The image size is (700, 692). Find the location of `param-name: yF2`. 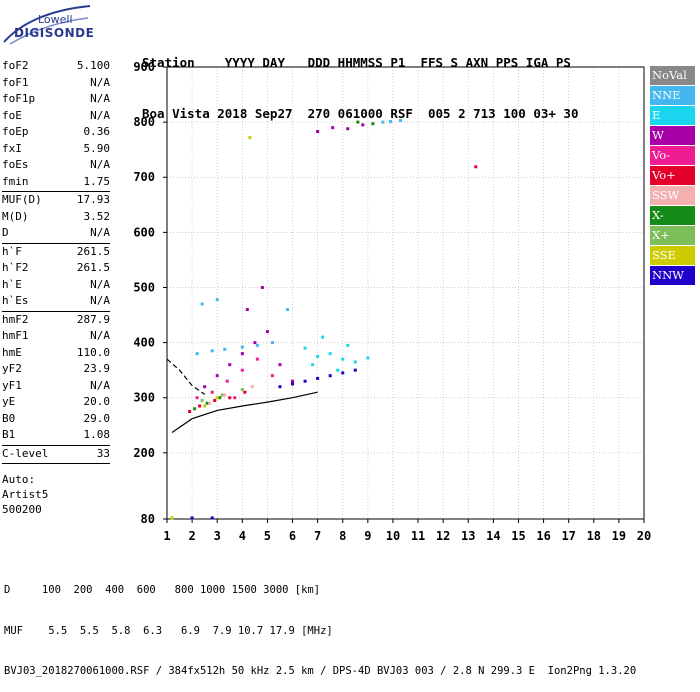

param-name: yF2 is located at coordinates (12, 368).